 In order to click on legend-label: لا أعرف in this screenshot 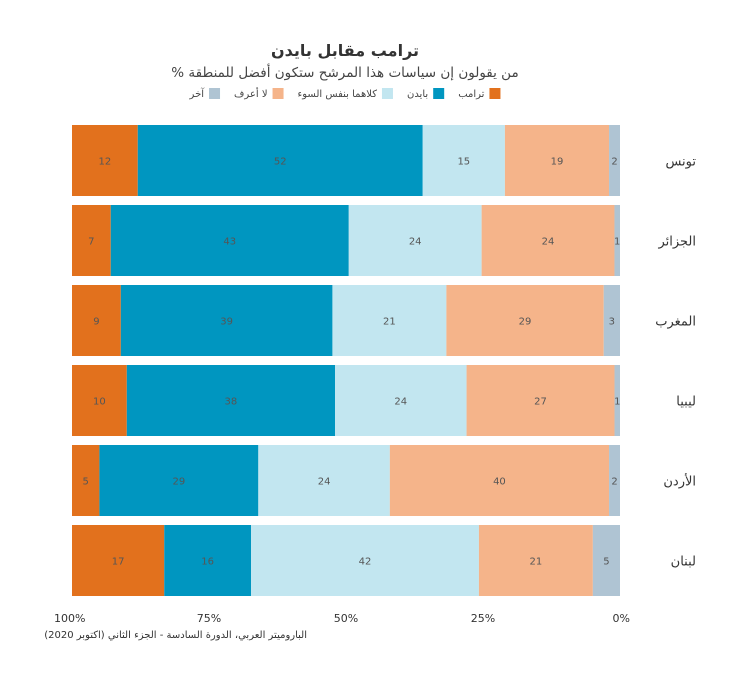, I will do `click(251, 93)`.